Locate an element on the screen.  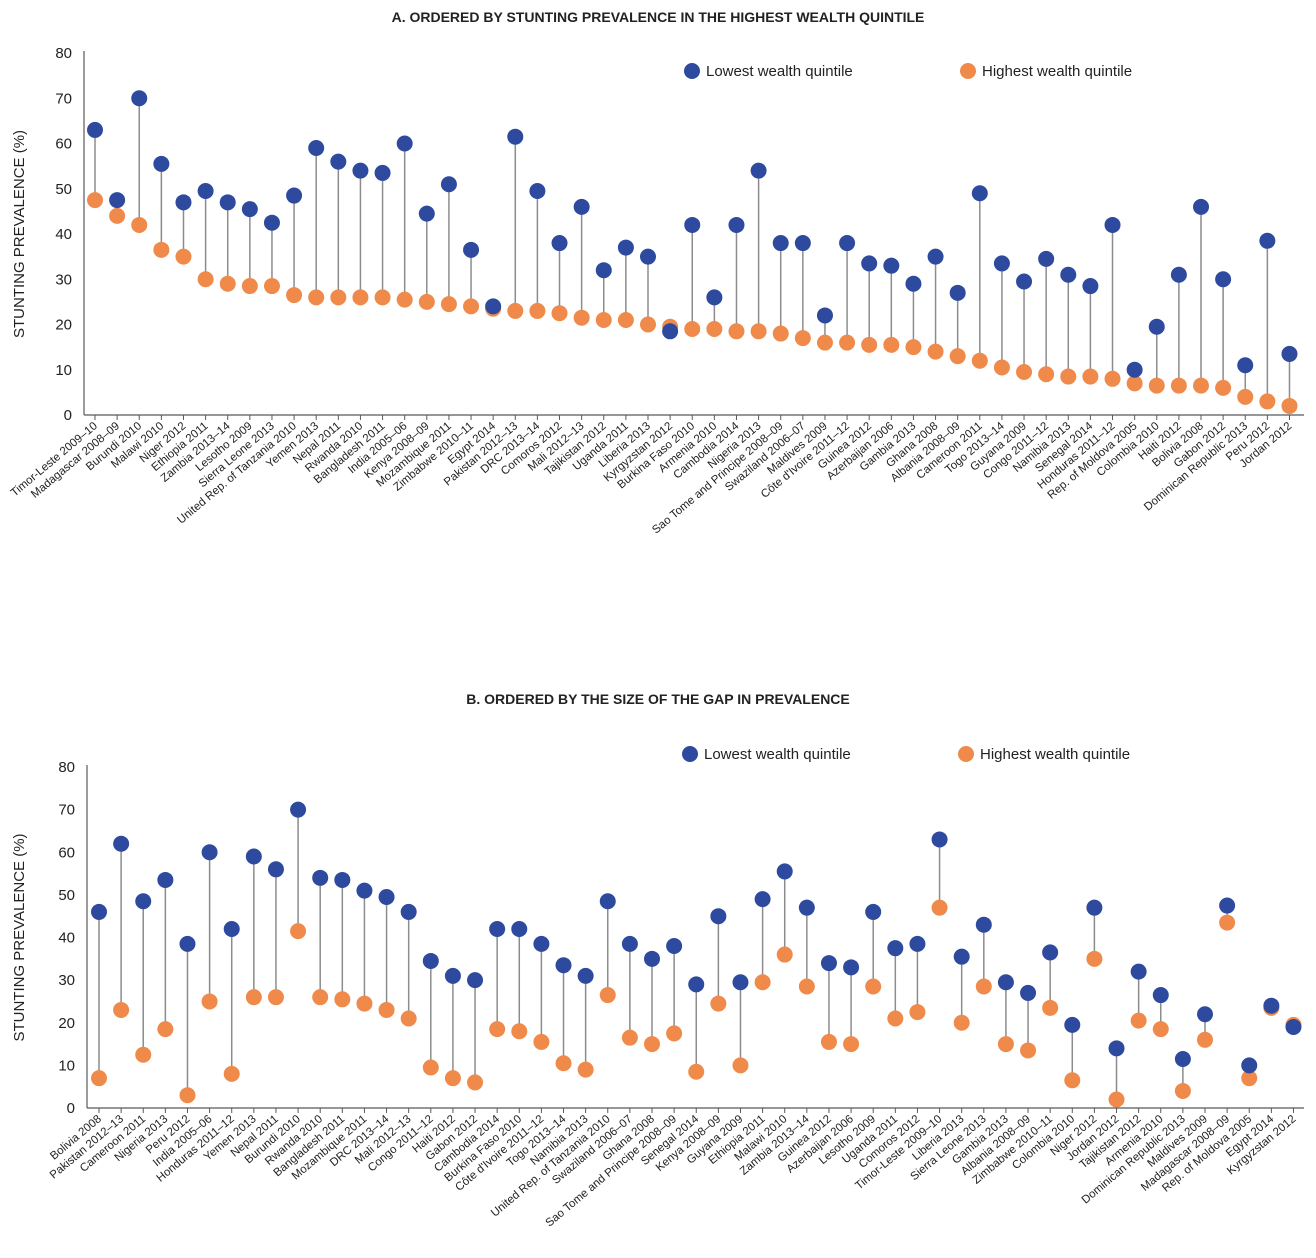
y-tick-label: 10 is located at coordinates (63, 370).